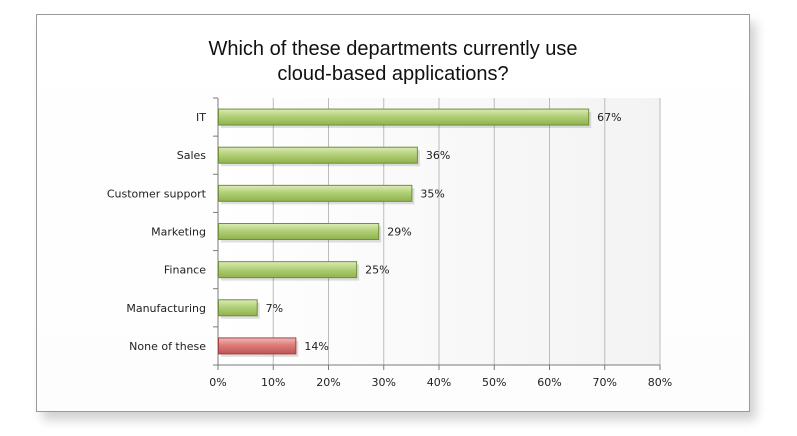 The image size is (797, 436). What do you see at coordinates (157, 193) in the screenshot?
I see `category-label: Customer support` at bounding box center [157, 193].